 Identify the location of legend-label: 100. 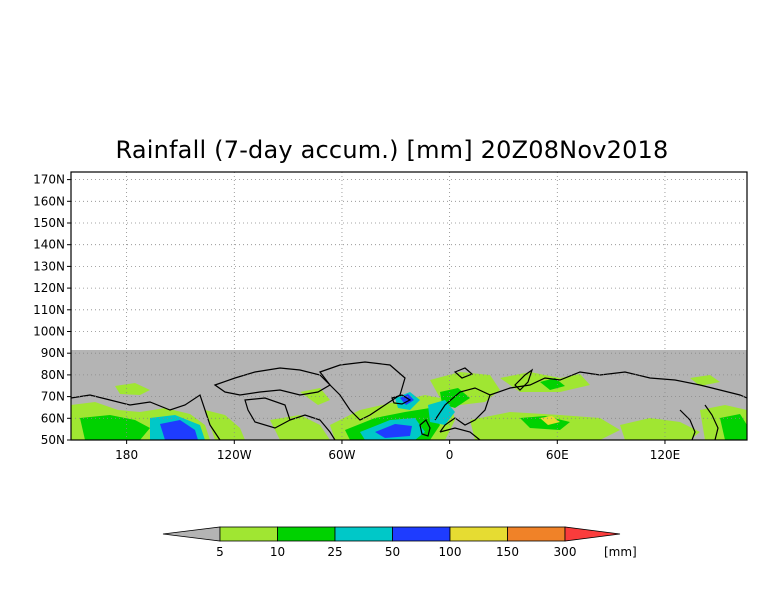
(450, 552).